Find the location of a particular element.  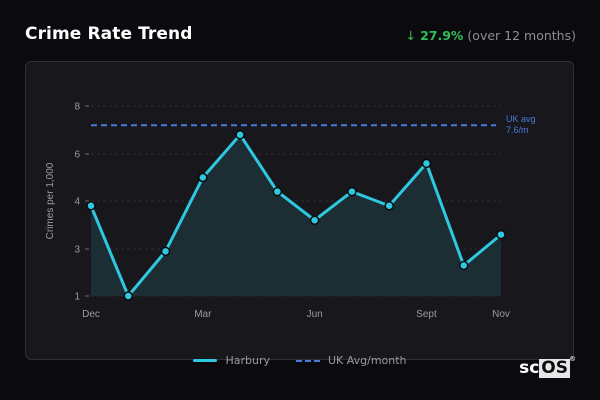

legend-label: UK Avg/month is located at coordinates (367, 360).